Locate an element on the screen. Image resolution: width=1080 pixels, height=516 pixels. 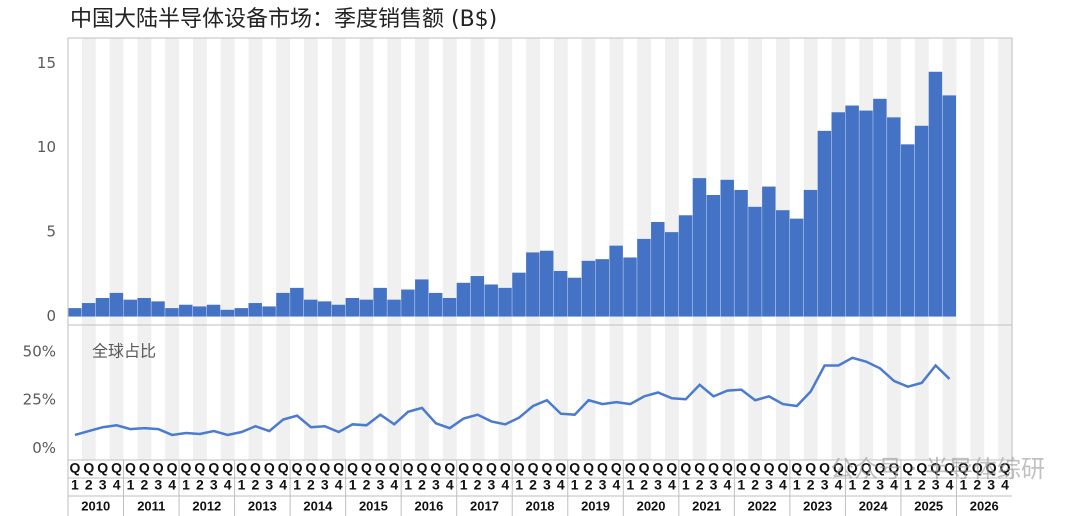
y-tick-label: 0% is located at coordinates (44, 448).